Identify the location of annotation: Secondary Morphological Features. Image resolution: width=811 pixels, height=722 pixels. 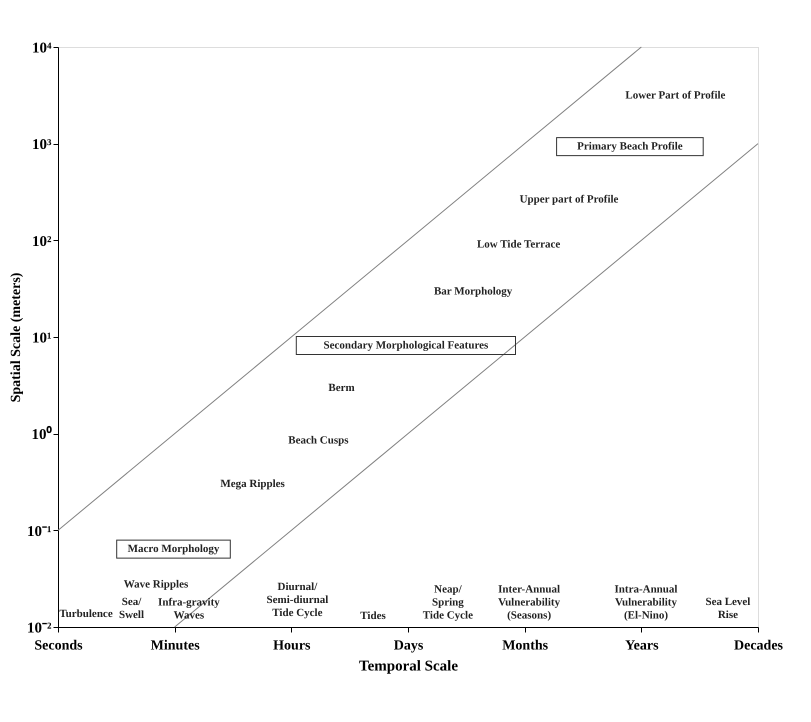
(407, 346).